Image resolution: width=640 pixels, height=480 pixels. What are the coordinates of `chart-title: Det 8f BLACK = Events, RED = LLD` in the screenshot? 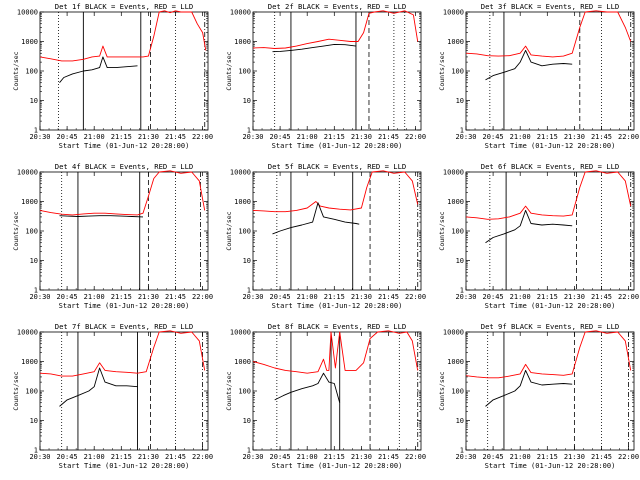 It's located at (337, 326).